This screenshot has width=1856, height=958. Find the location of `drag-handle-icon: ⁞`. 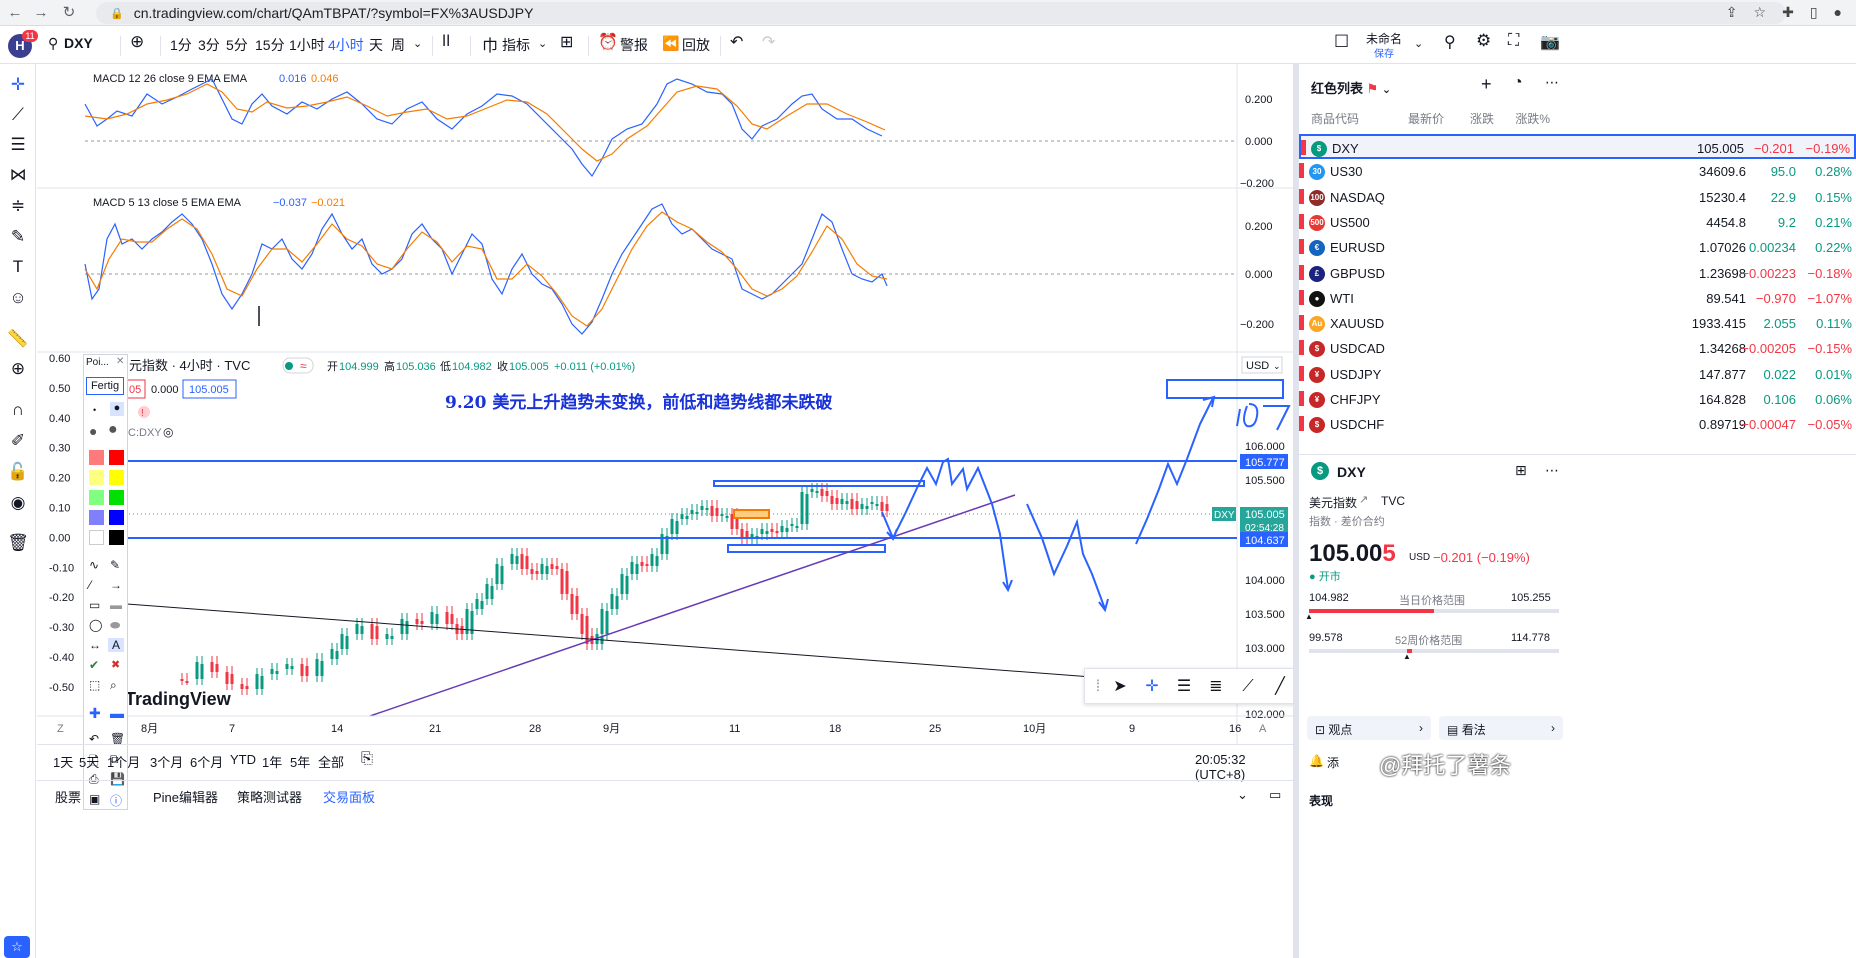

drag-handle-icon: ⁞ is located at coordinates (1098, 686).